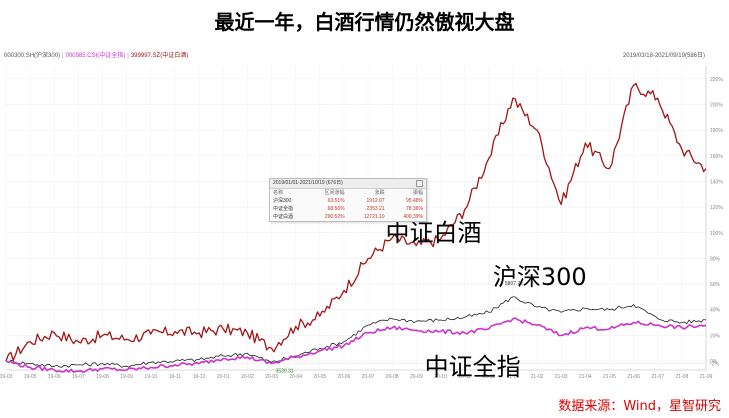 This screenshot has height=418, width=729. What do you see at coordinates (512, 377) in the screenshot?
I see `x-tick-label: 21-01` at bounding box center [512, 377].